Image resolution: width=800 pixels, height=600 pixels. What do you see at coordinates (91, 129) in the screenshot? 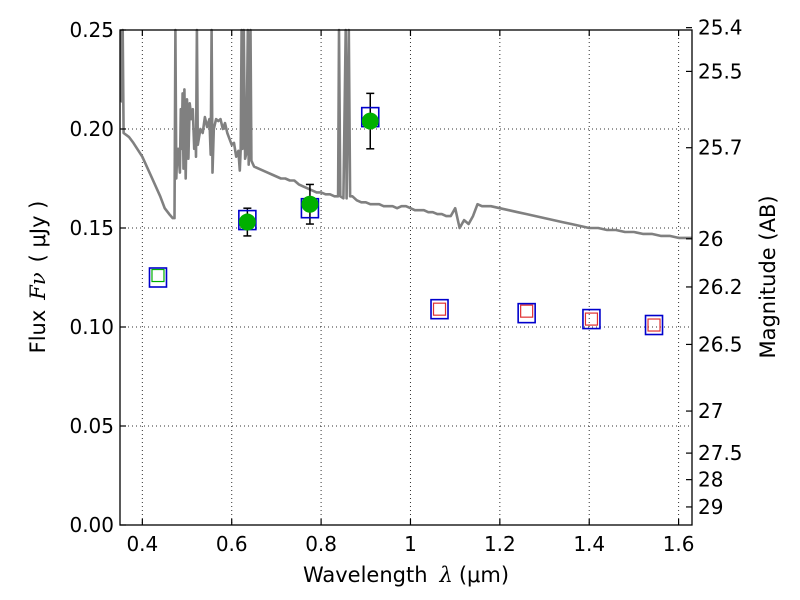
I see `y-tick-label: 0.20` at bounding box center [91, 129].